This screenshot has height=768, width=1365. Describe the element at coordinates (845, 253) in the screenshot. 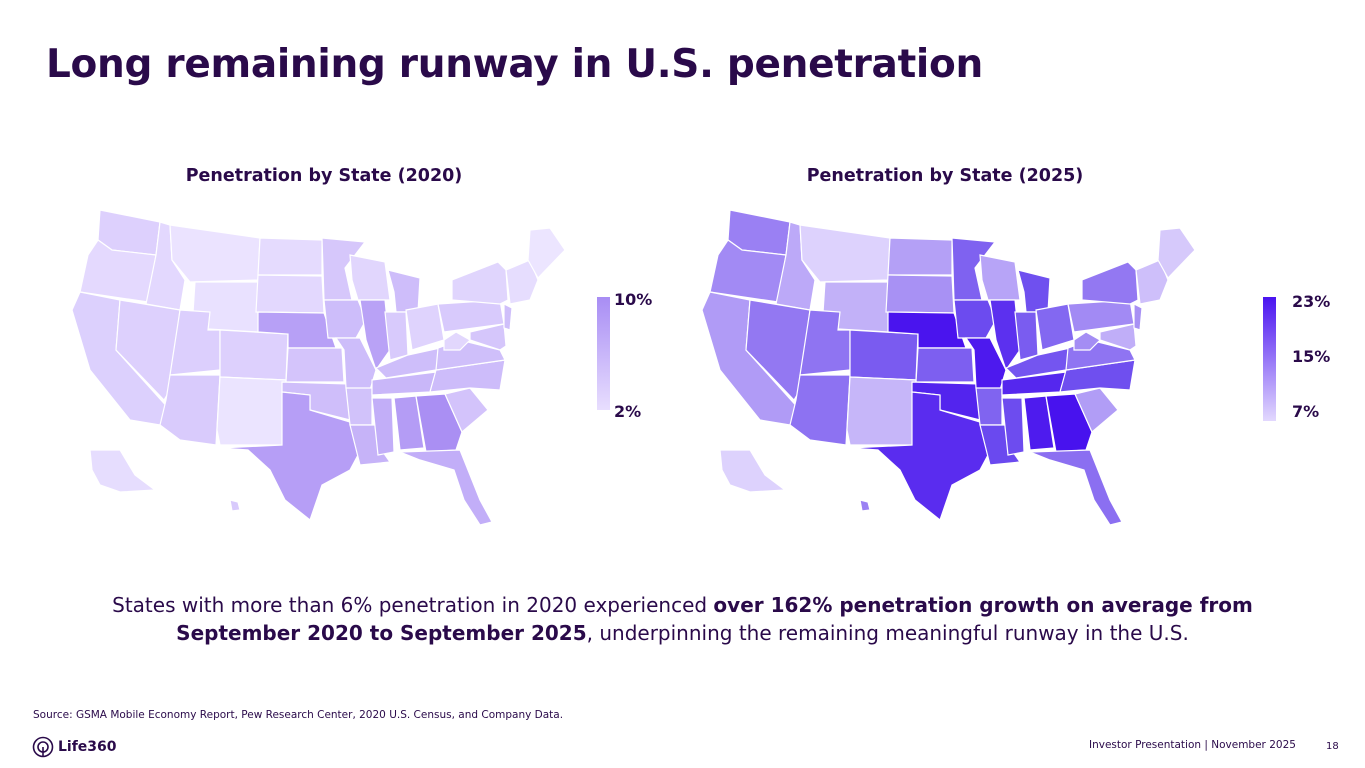

I see `map-2025-state-mt` at that location.